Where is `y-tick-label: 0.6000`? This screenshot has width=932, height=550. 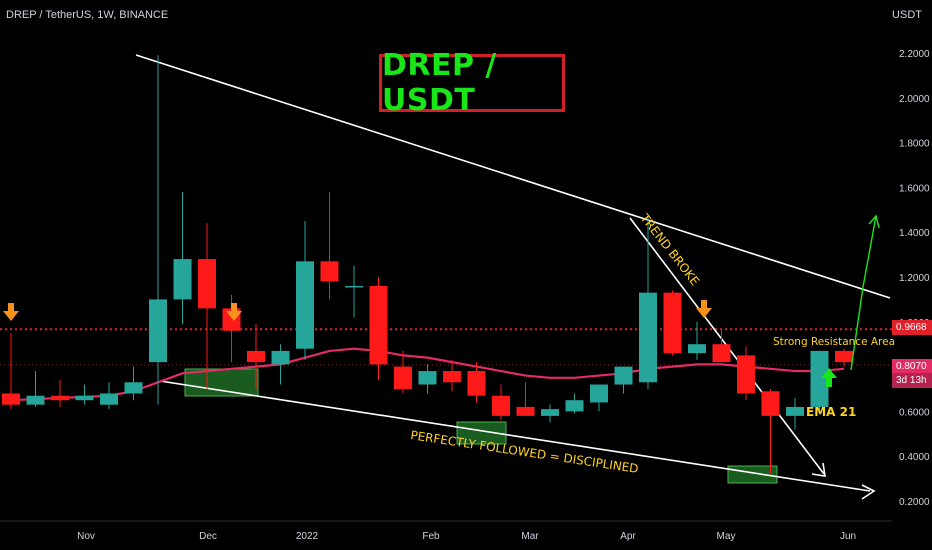 y-tick-label: 0.6000 is located at coordinates (914, 412).